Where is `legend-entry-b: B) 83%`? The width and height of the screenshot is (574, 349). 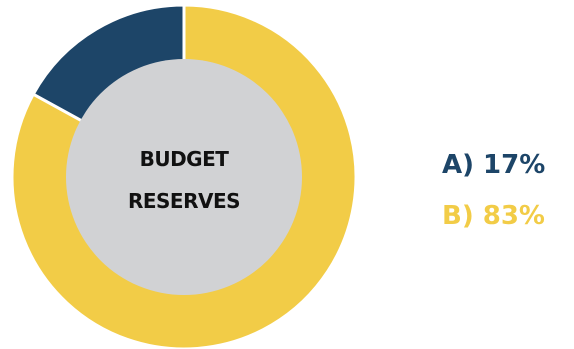
legend-entry-b: B) 83% is located at coordinates (493, 216).